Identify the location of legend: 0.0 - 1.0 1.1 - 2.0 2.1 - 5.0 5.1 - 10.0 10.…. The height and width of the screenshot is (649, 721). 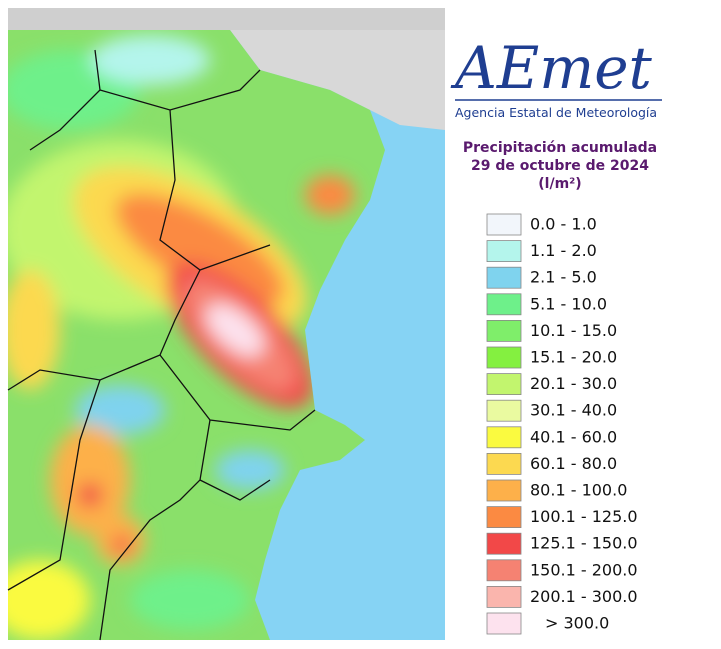
(562, 424).